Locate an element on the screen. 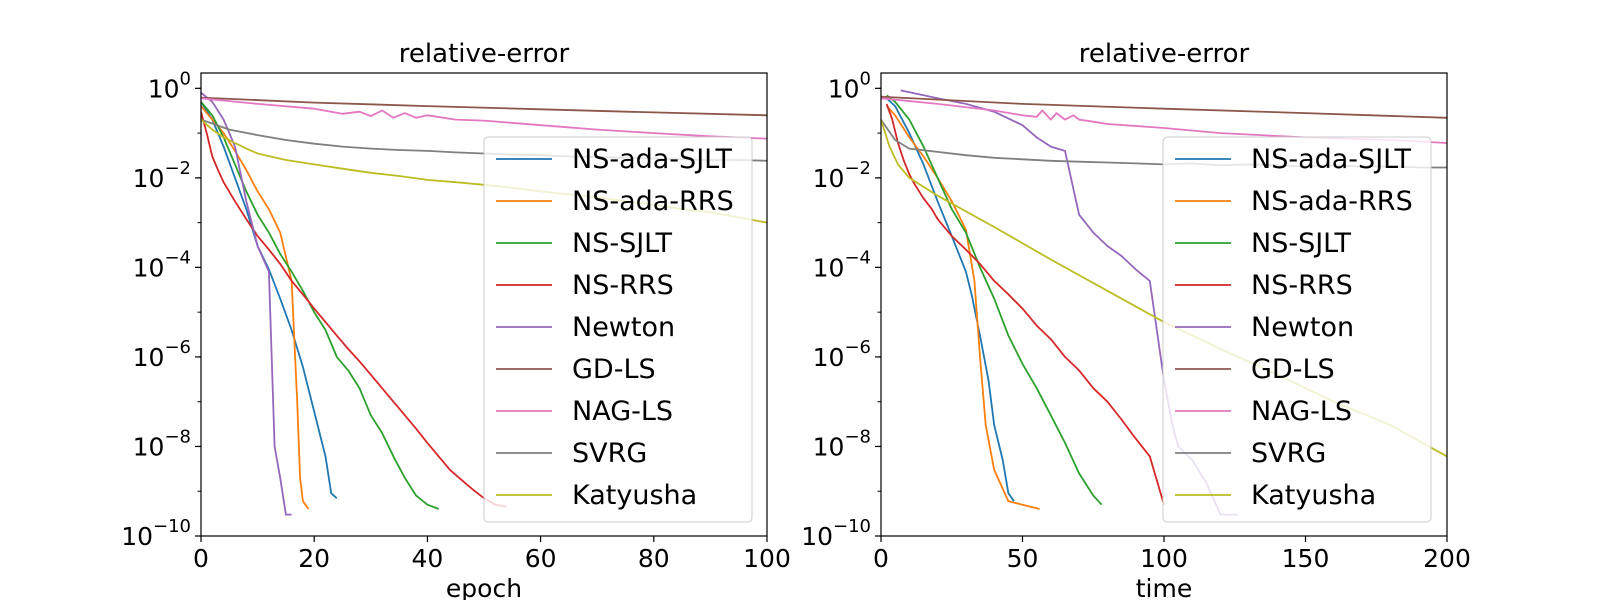 The width and height of the screenshot is (1600, 600). x-tick-label: 80 is located at coordinates (654, 558).